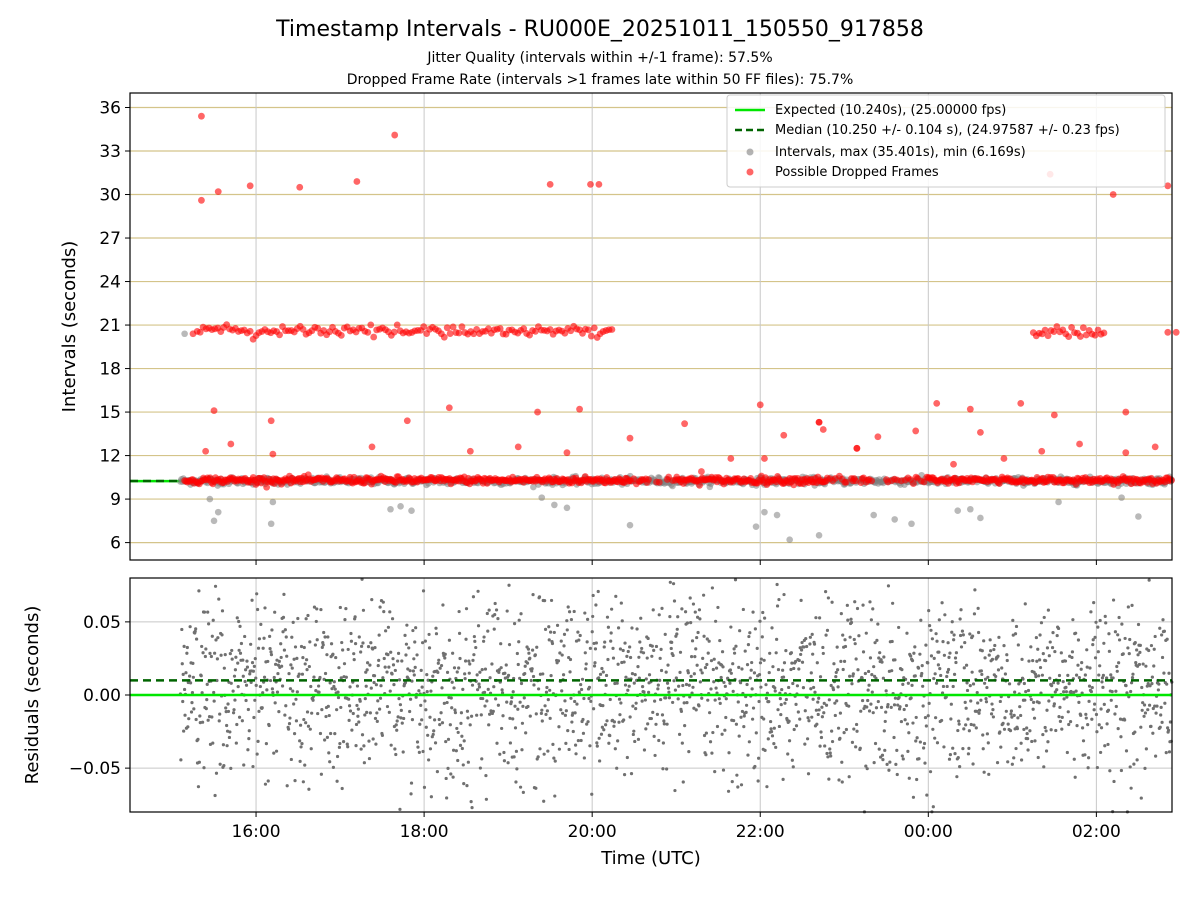 The height and width of the screenshot is (904, 1200). Describe the element at coordinates (650, 858) in the screenshot. I see `x-axis-label: Time (UTC)` at that location.